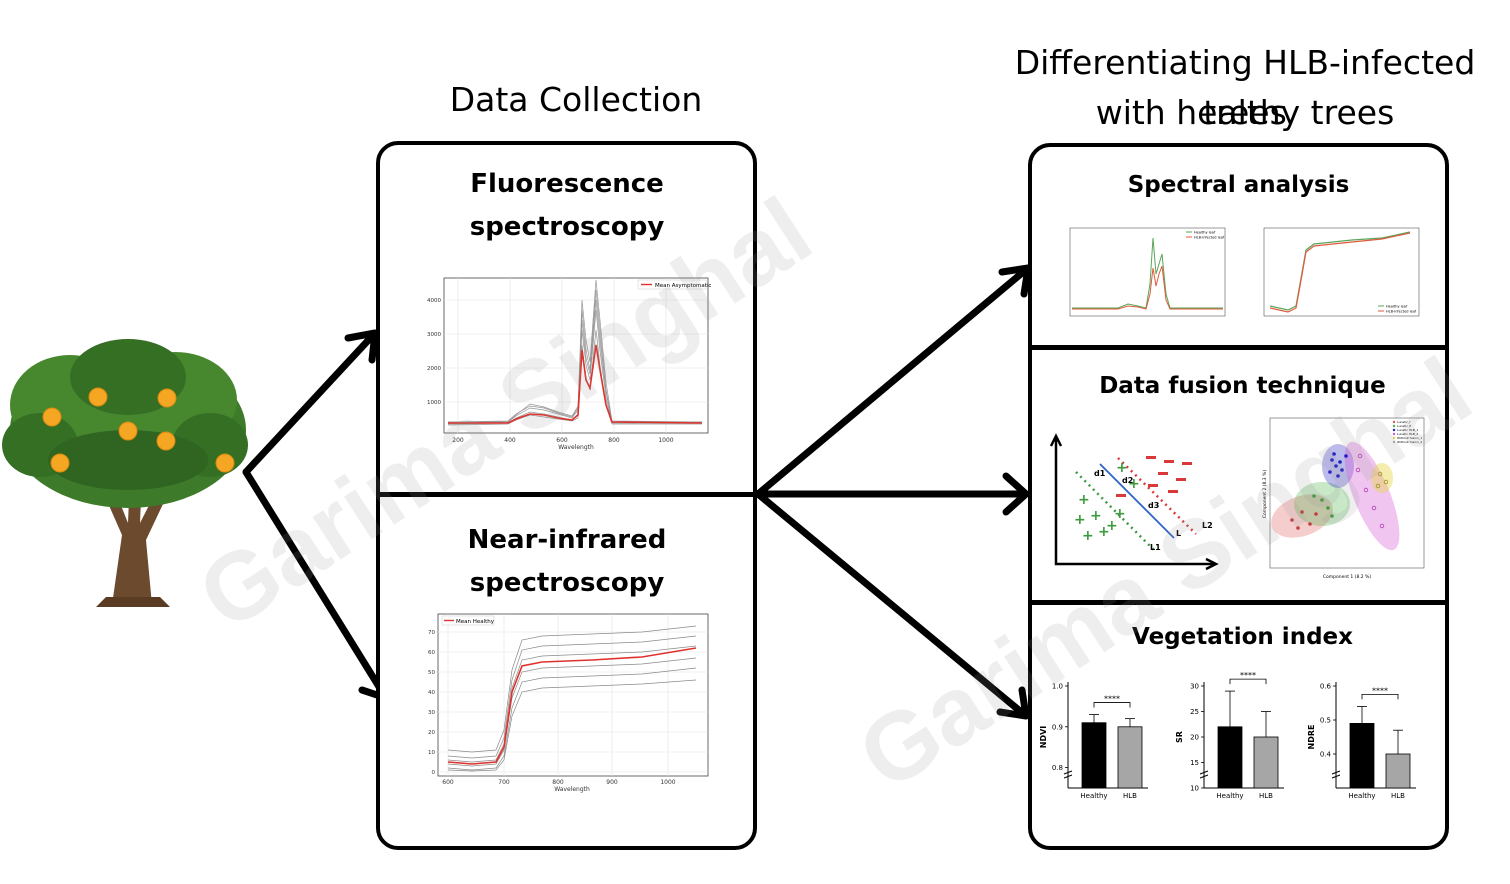 The image size is (1510, 884). Describe the element at coordinates (1245, 112) in the screenshot. I see `differentiating-heading-line2: with healthy trees` at that location.